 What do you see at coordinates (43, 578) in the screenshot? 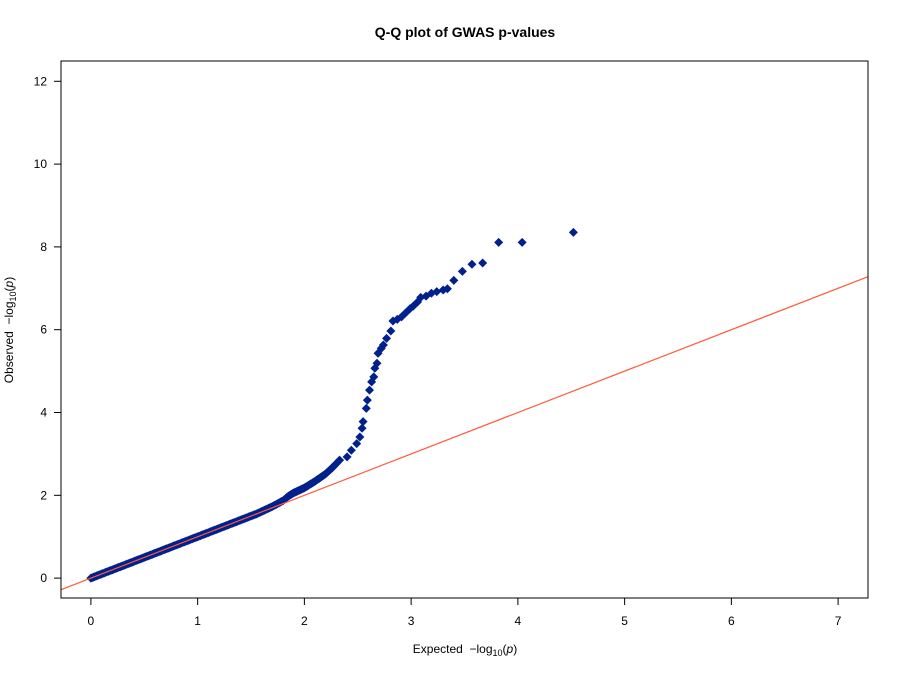
I see `y-tick-label: 0` at bounding box center [43, 578].